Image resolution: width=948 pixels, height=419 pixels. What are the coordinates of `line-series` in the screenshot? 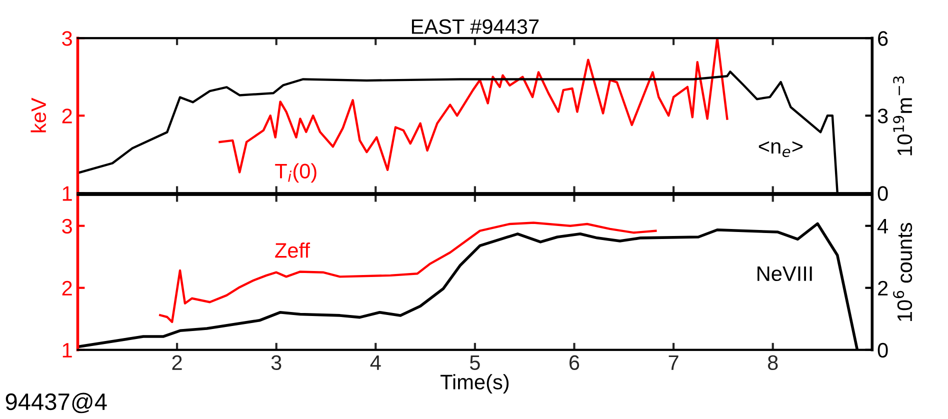 It's located at (408, 273).